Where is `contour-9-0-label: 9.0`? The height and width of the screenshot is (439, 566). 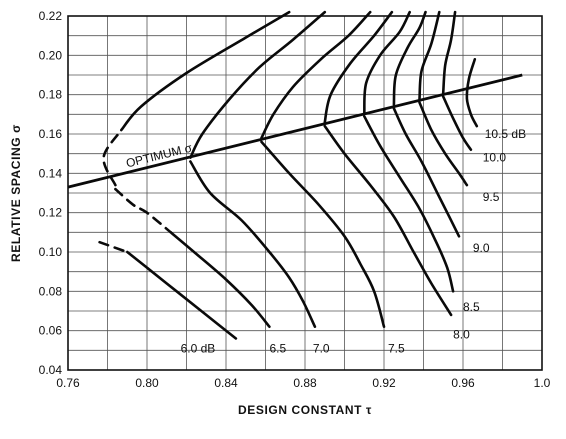 contour-9-0-label: 9.0 is located at coordinates (481, 248).